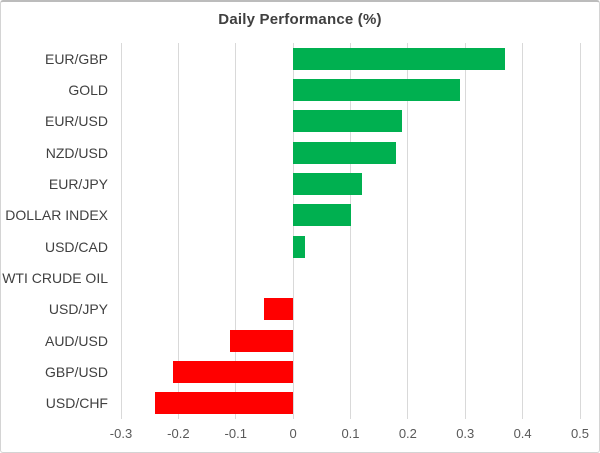 The height and width of the screenshot is (453, 600). What do you see at coordinates (350, 433) in the screenshot?
I see `x-tick-label: 0.1` at bounding box center [350, 433].